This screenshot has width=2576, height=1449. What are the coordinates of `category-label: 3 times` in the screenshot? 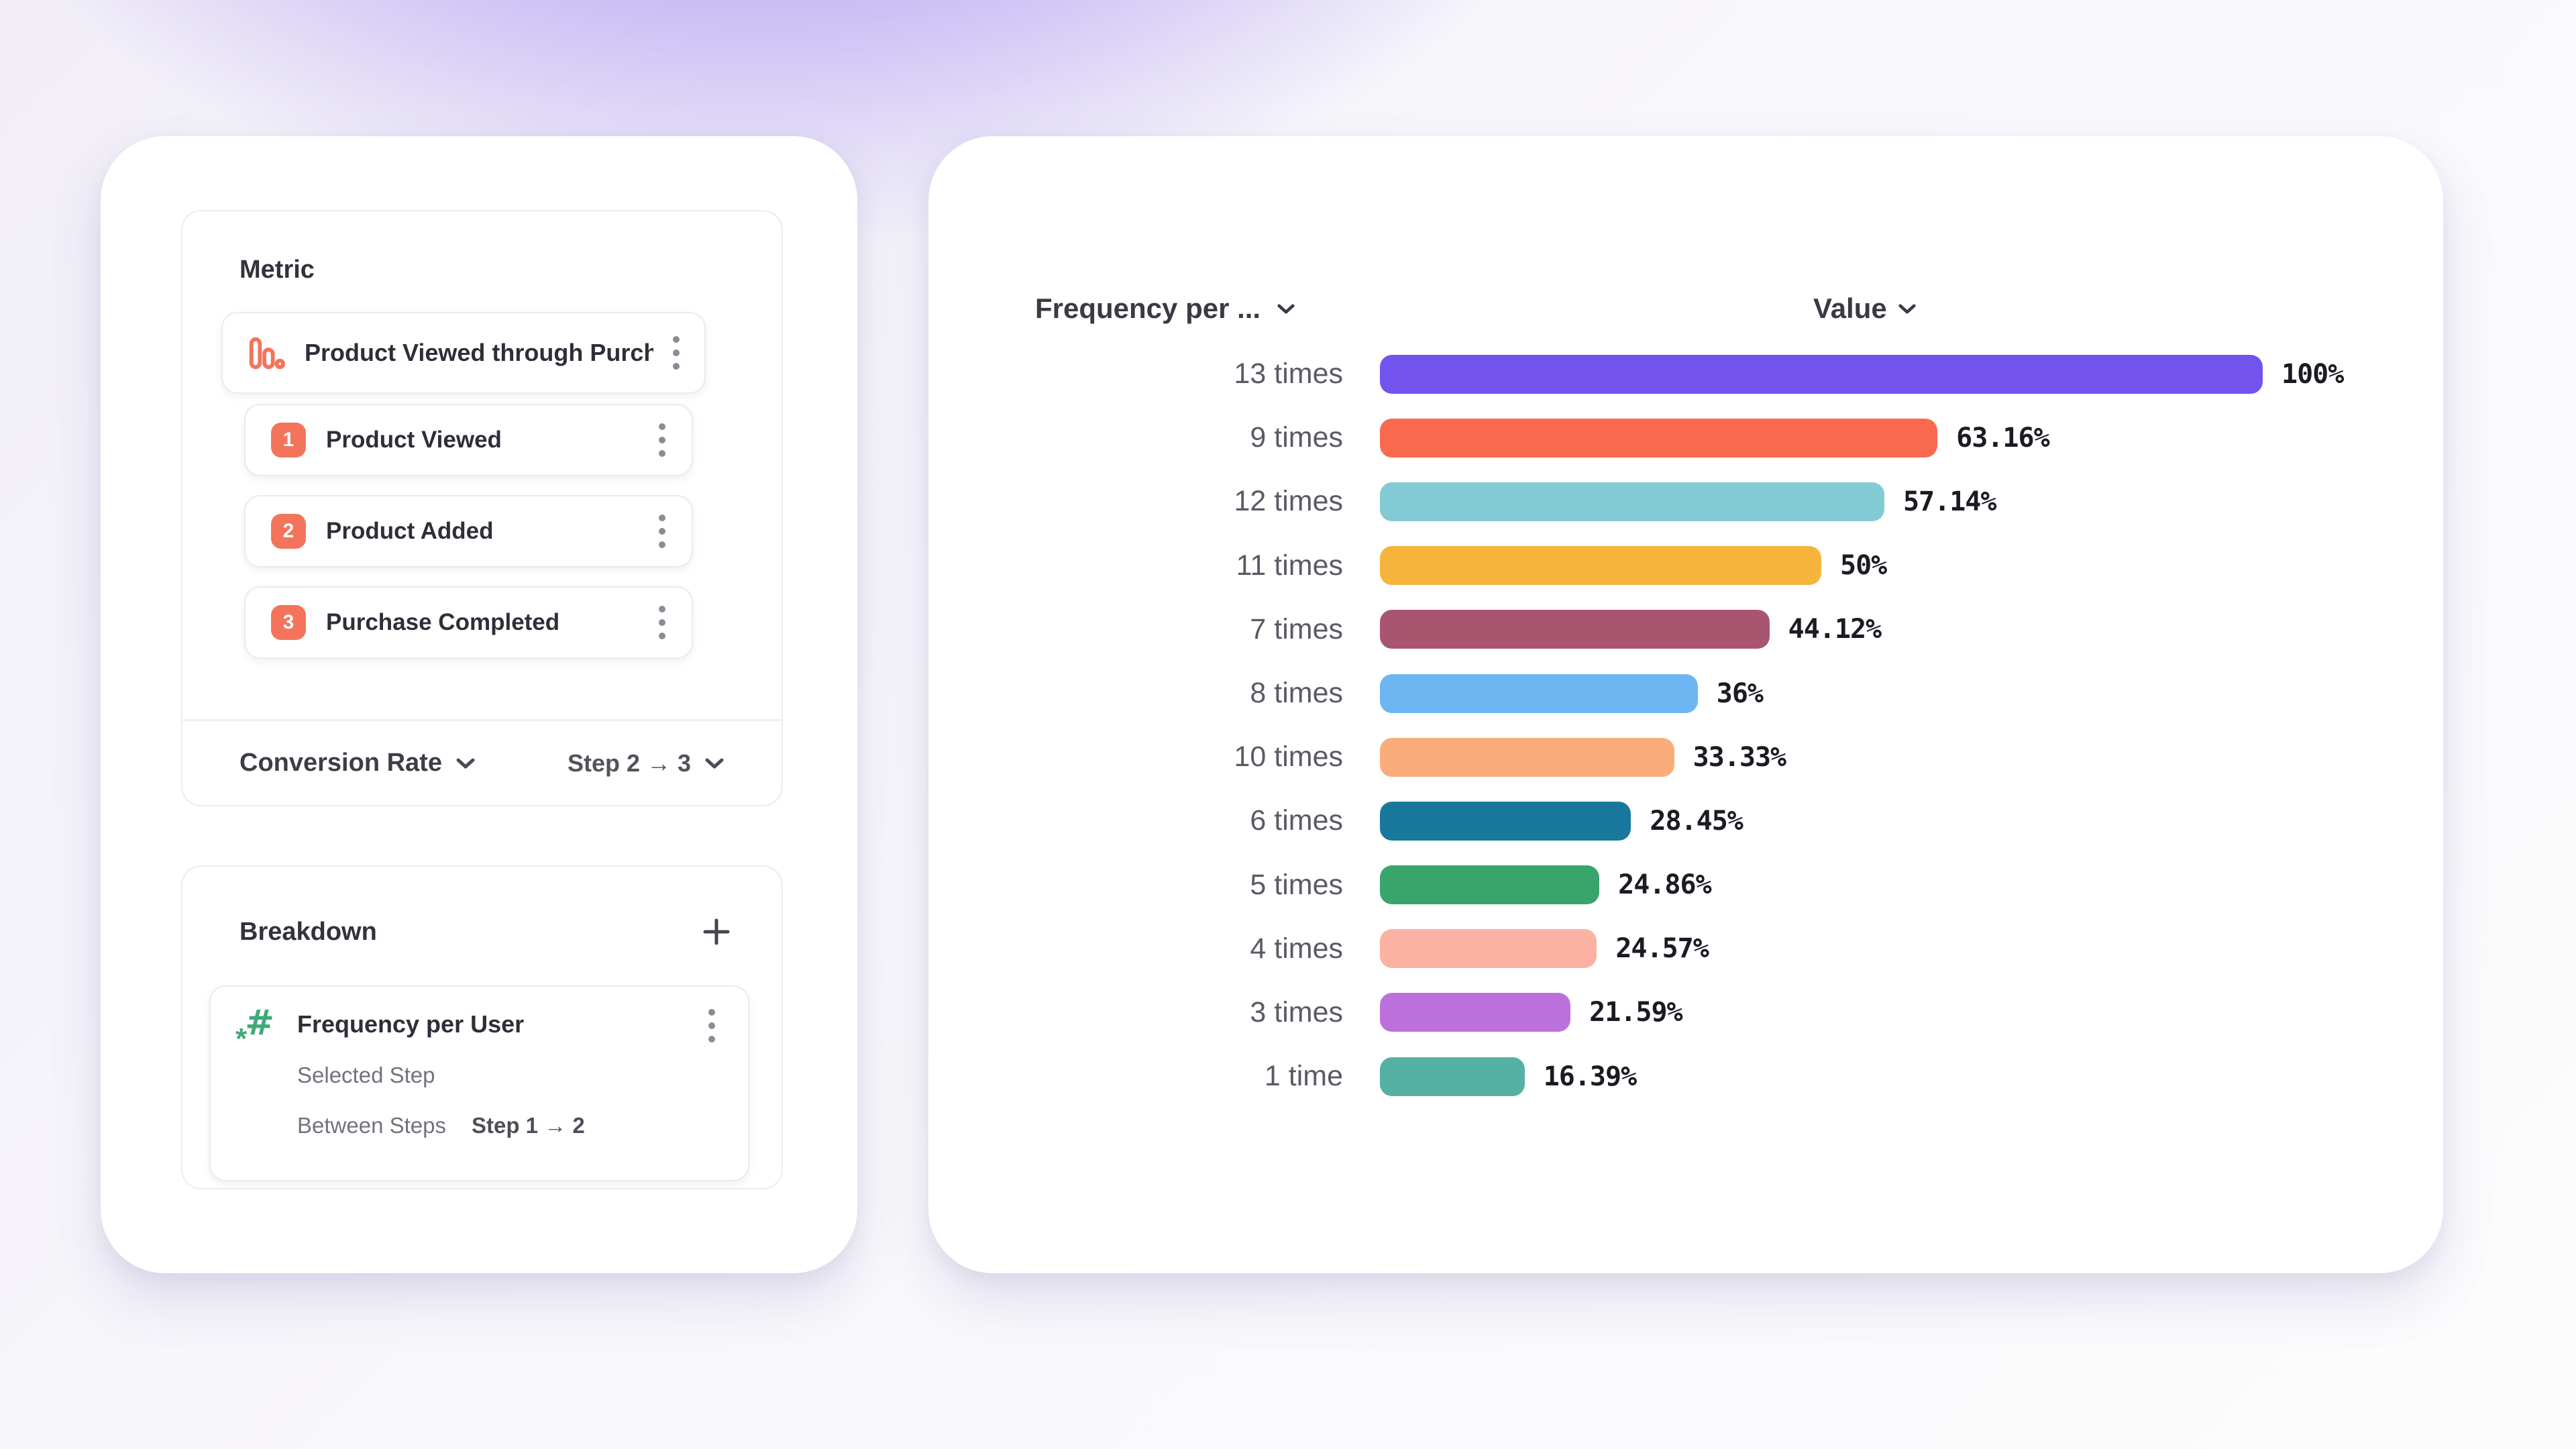 It's located at (1296, 1012).